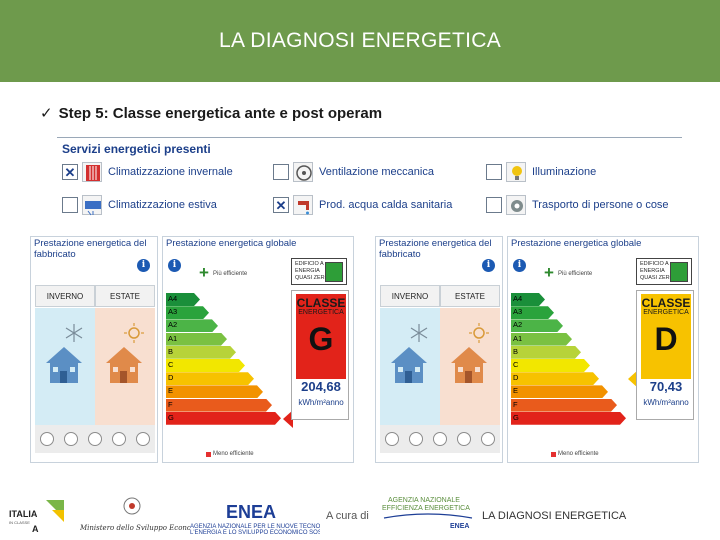  What do you see at coordinates (419, 333) in the screenshot?
I see `snowflake-icon` at bounding box center [419, 333].